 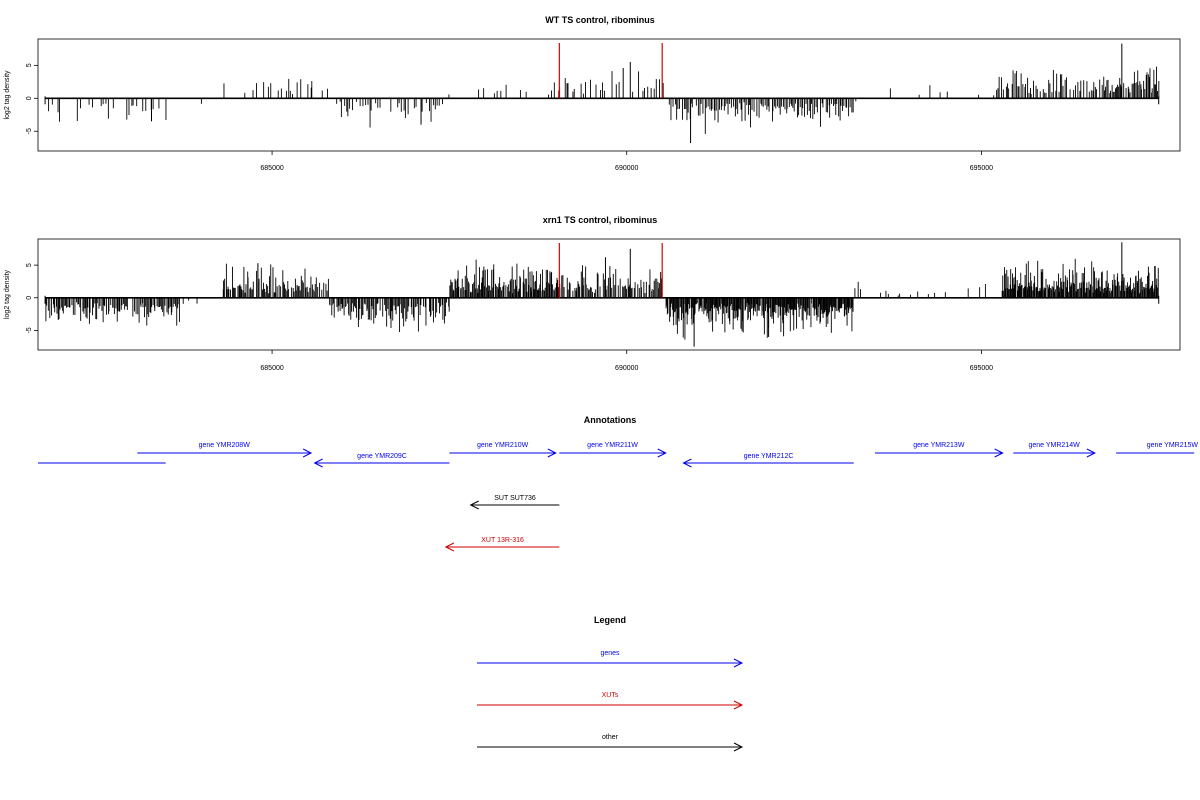 What do you see at coordinates (612, 445) in the screenshot?
I see `feature-label: gene YMR211W` at bounding box center [612, 445].